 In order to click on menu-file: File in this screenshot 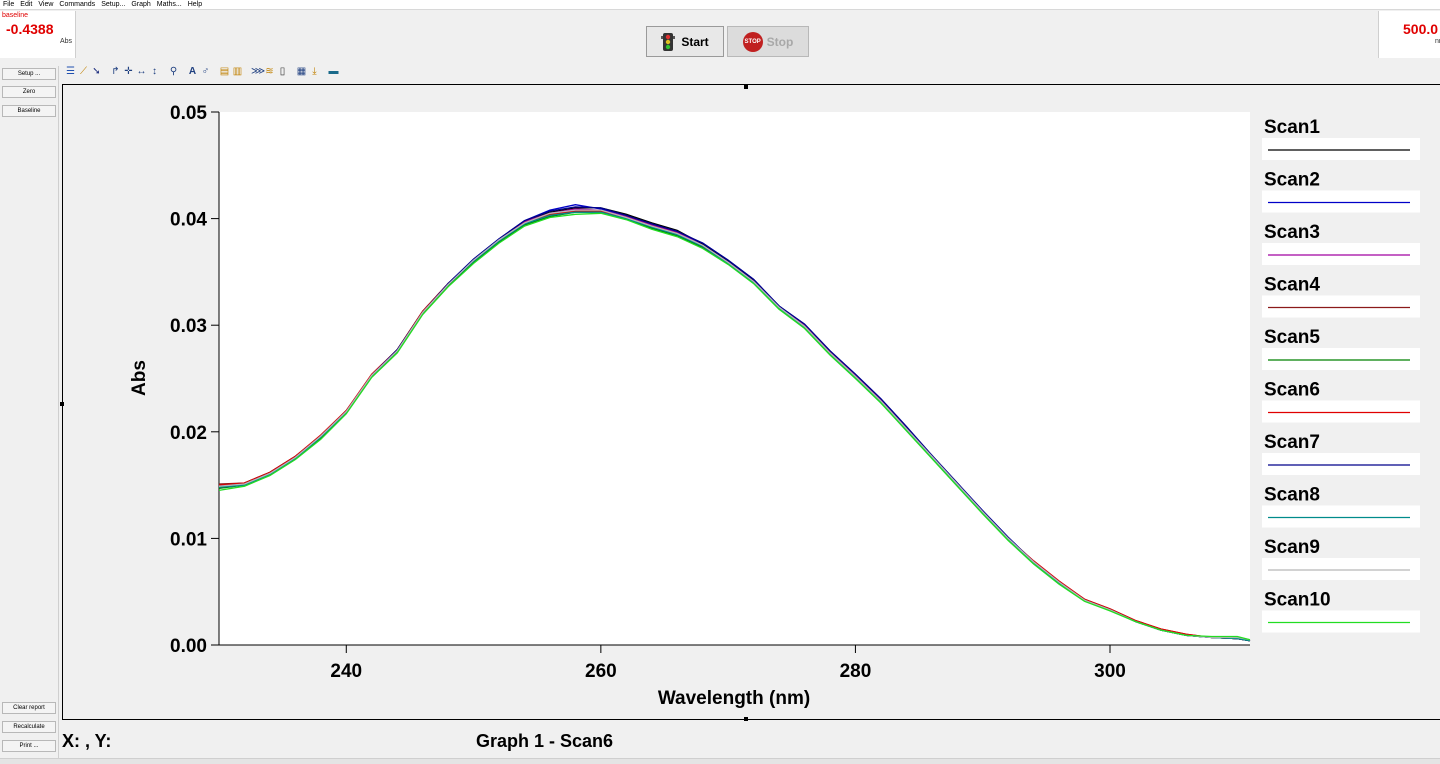, I will do `click(8, 4)`.